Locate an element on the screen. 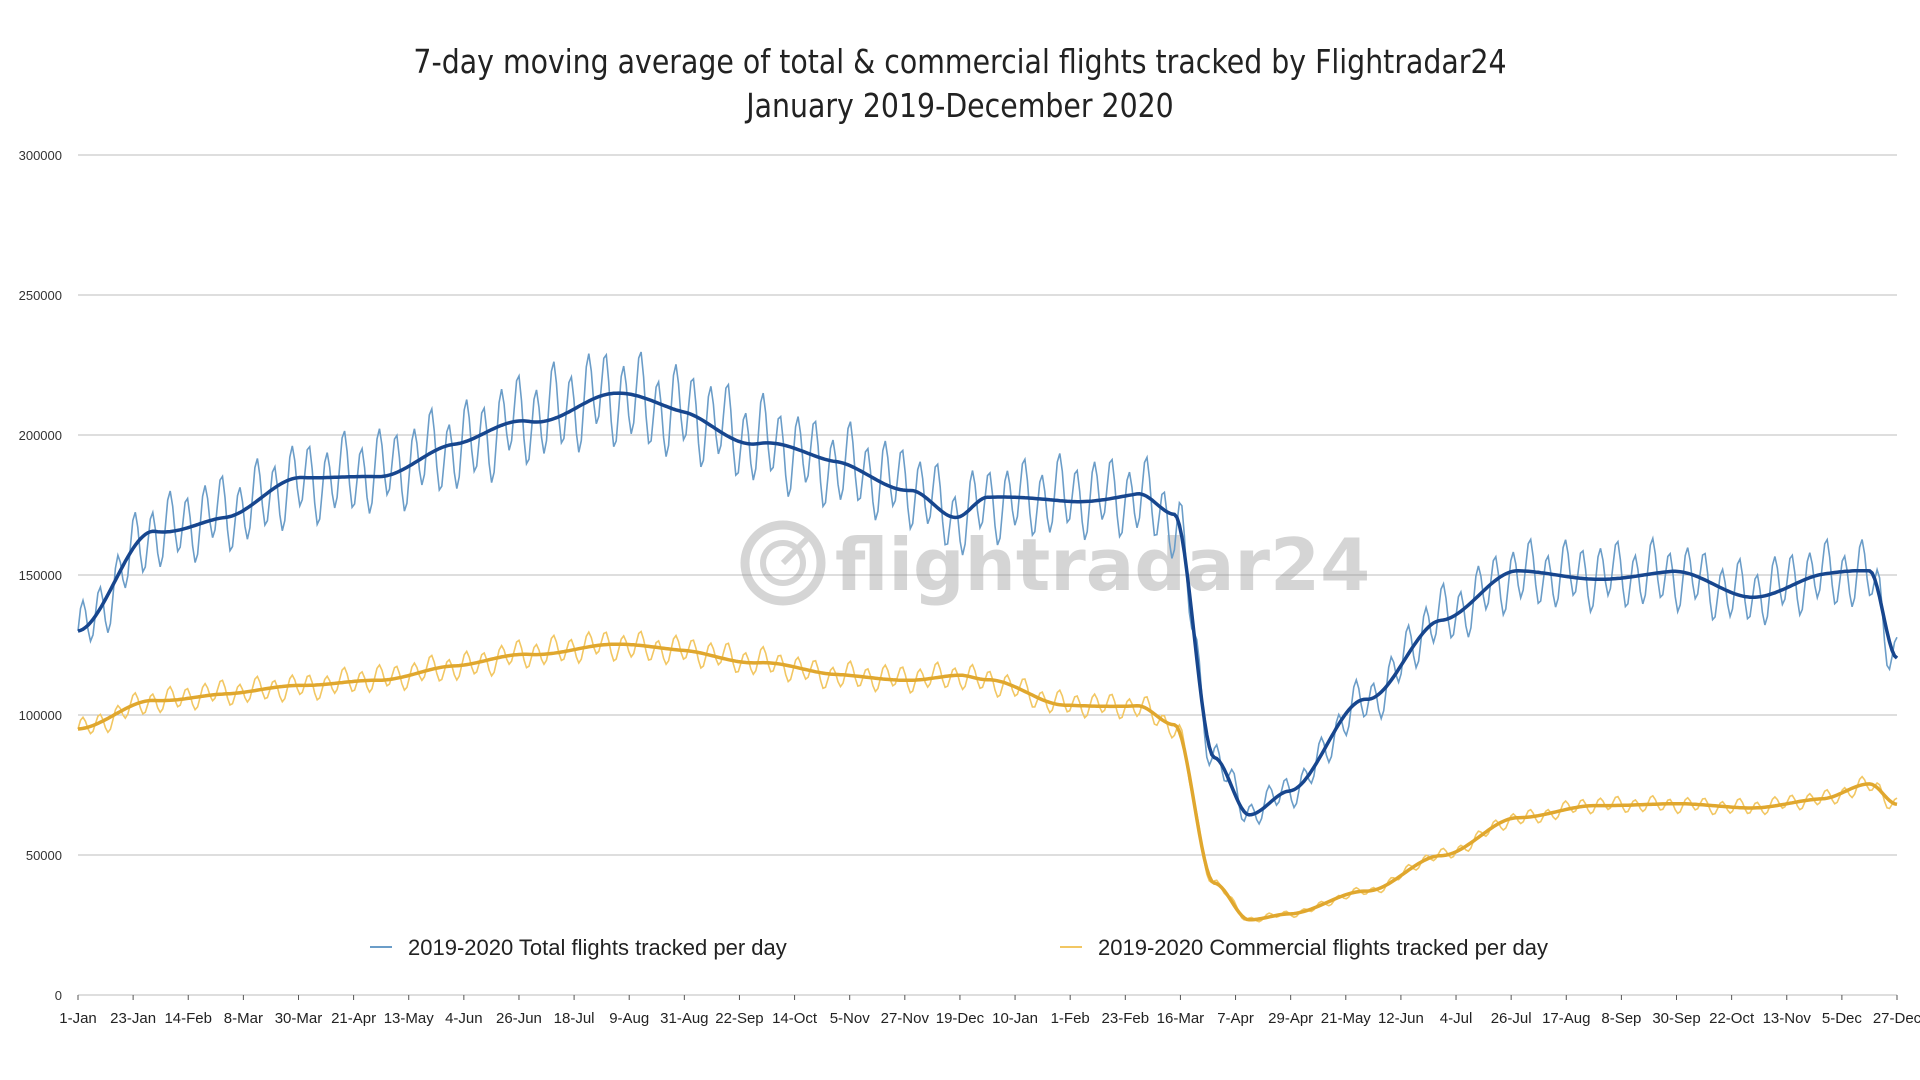 The image size is (1920, 1080). x-tick-label: 4-Jul is located at coordinates (1456, 1018).